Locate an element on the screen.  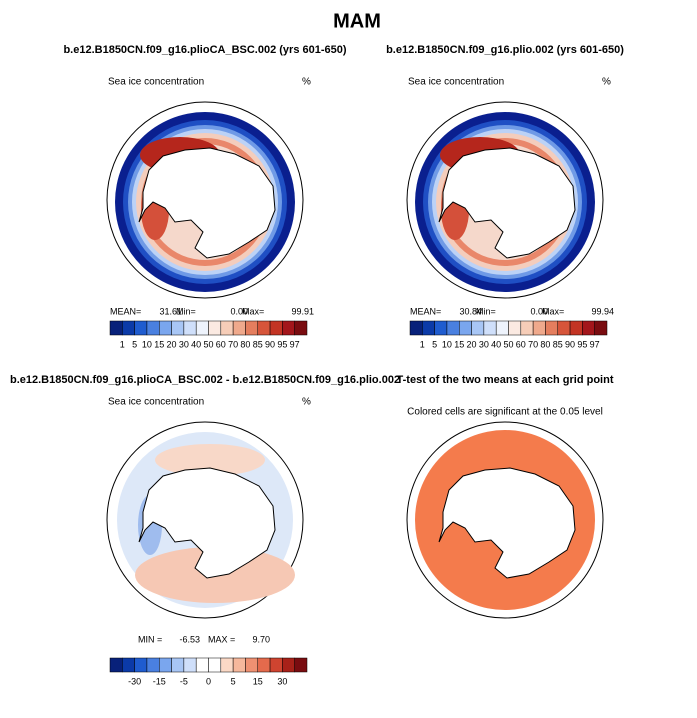
colorbar-label: -5 is located at coordinates (184, 681).